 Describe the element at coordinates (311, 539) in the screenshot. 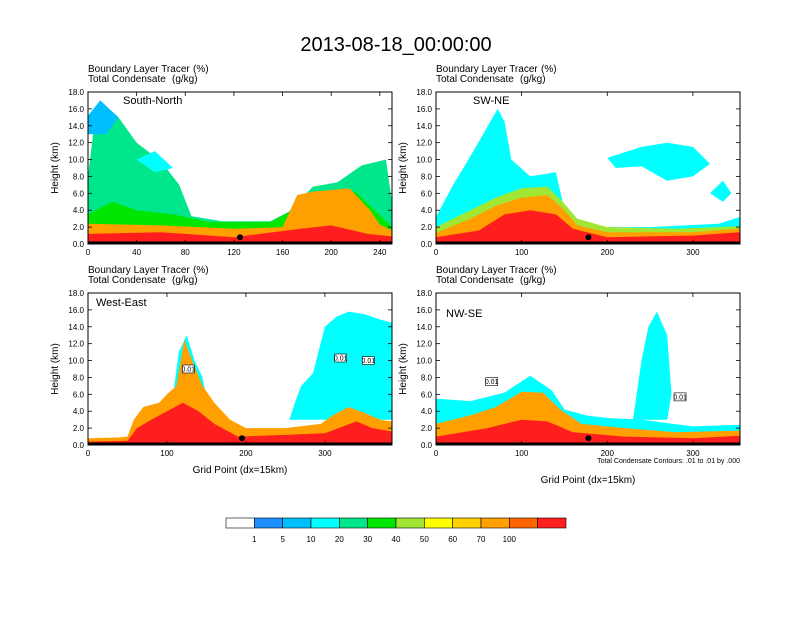

I see `colorbar-label: 10` at that location.